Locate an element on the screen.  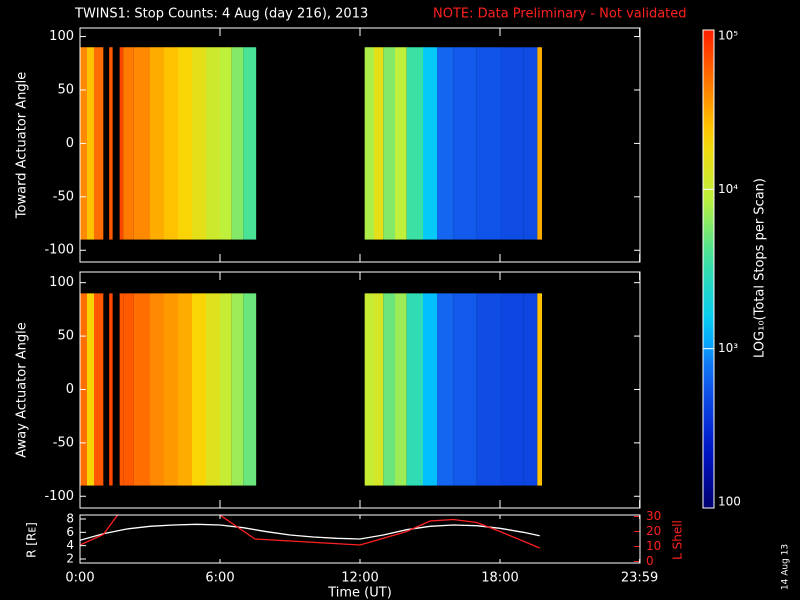
y2-tick-label: 0 is located at coordinates (650, 561).